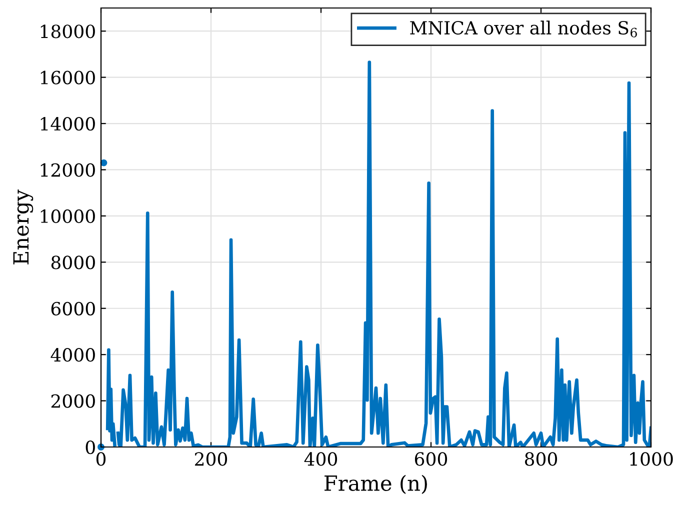 The height and width of the screenshot is (510, 673). Describe the element at coordinates (431, 459) in the screenshot. I see `x-tick-label: 600` at that location.